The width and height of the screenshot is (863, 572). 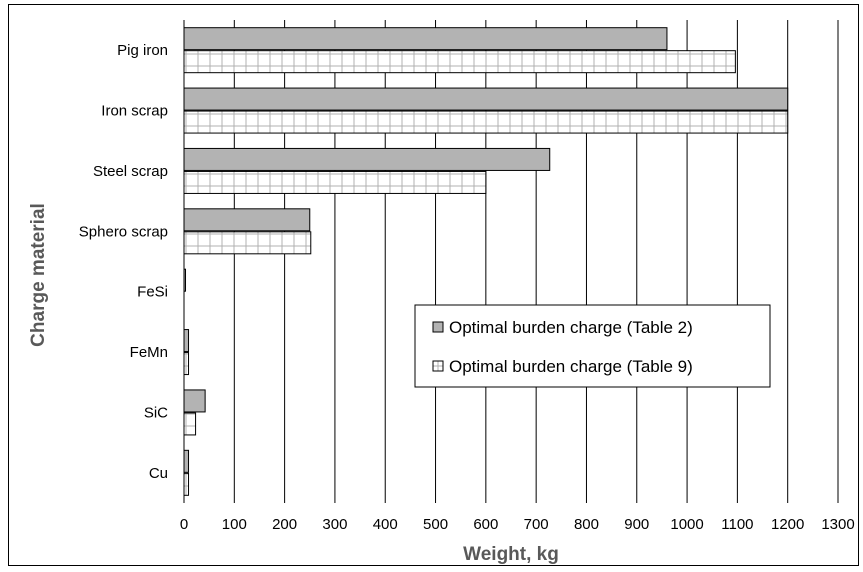 I want to click on y-tick-label: FeSi, so click(x=152, y=292).